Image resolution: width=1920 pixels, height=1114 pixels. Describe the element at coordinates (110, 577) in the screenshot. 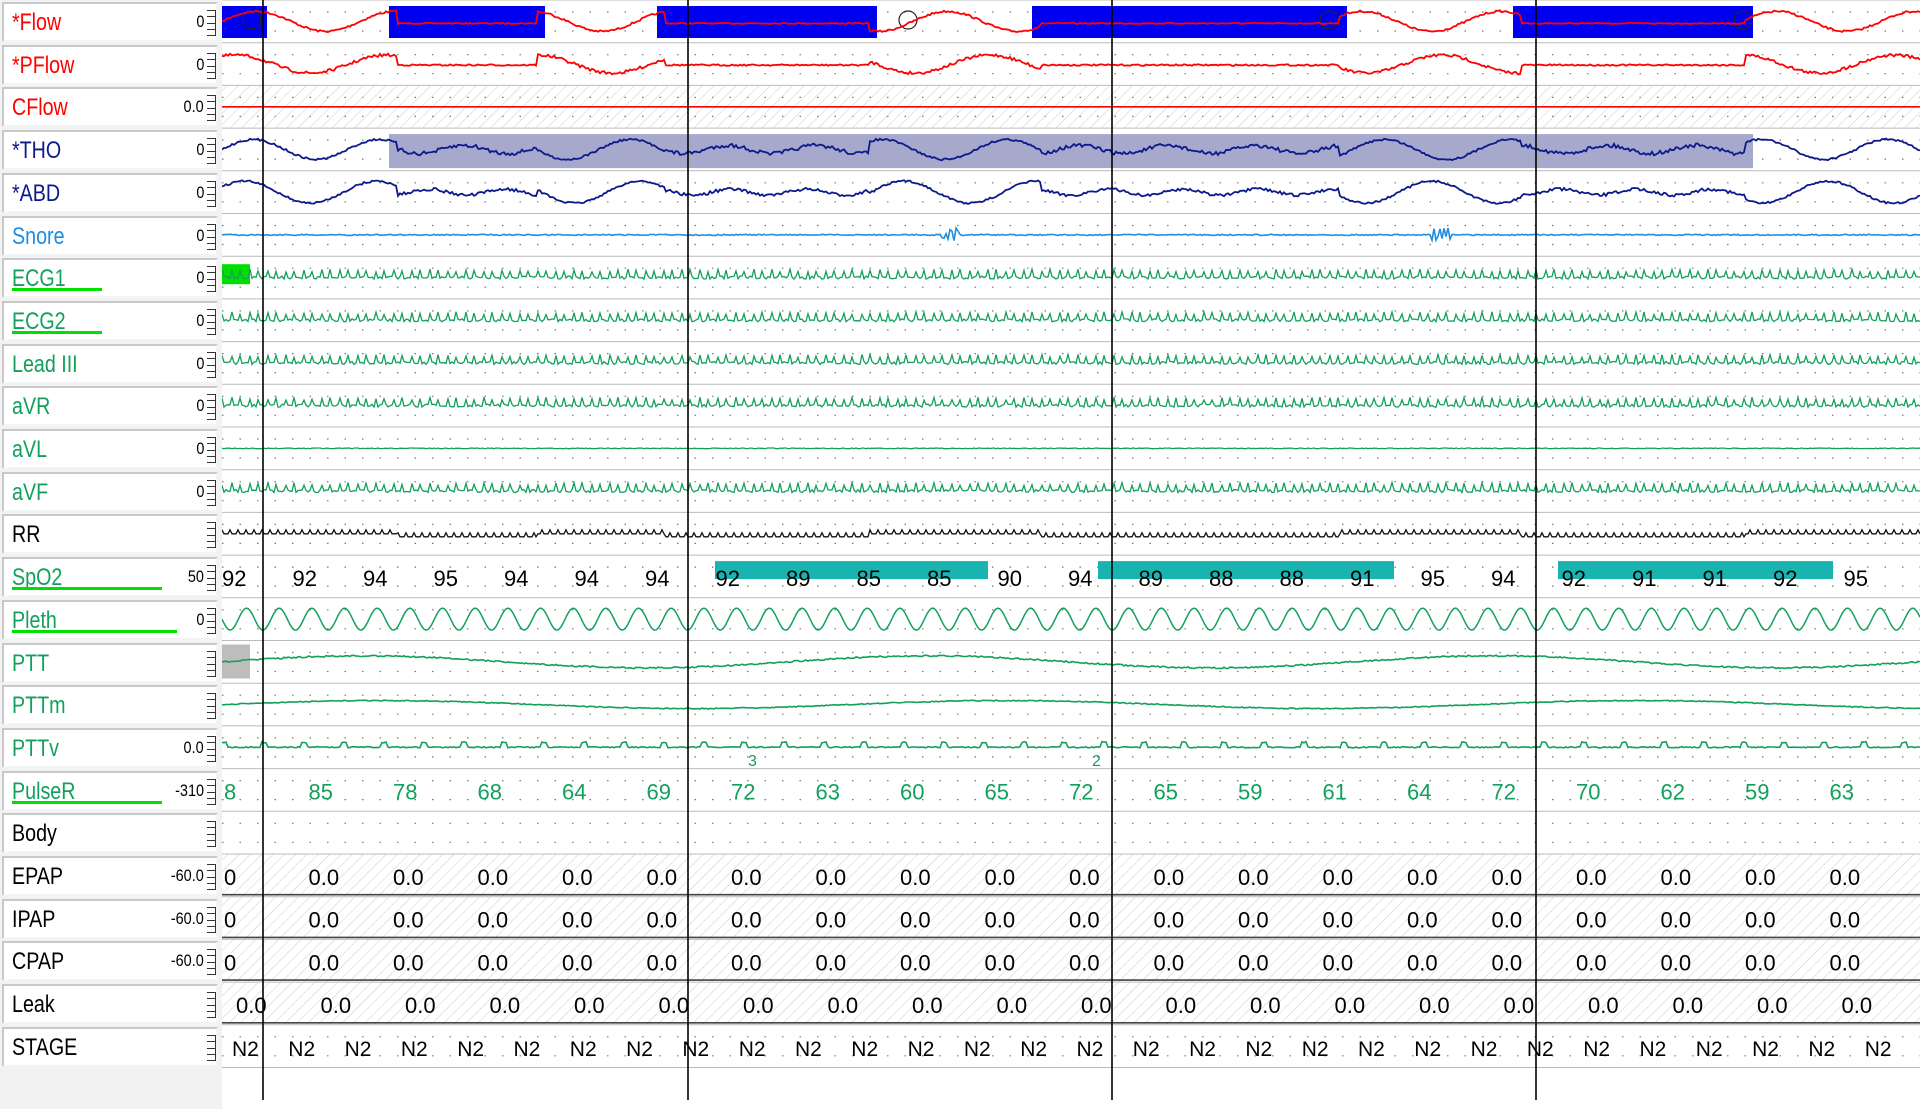

I see `channel-label-spo2: SpO2 50` at that location.